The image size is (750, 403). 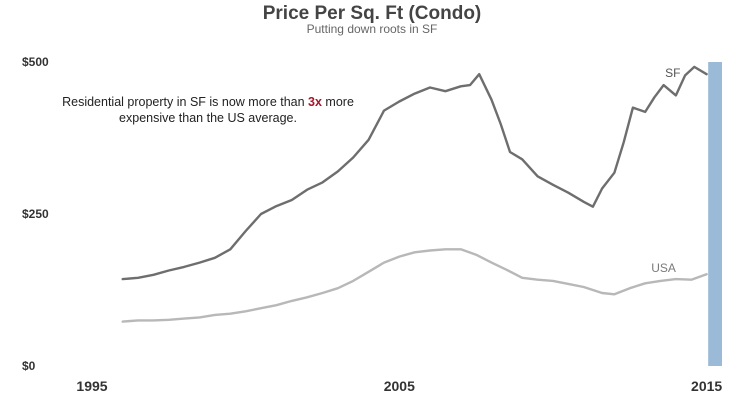 I want to click on series-label-usa: USA, so click(x=663, y=268).